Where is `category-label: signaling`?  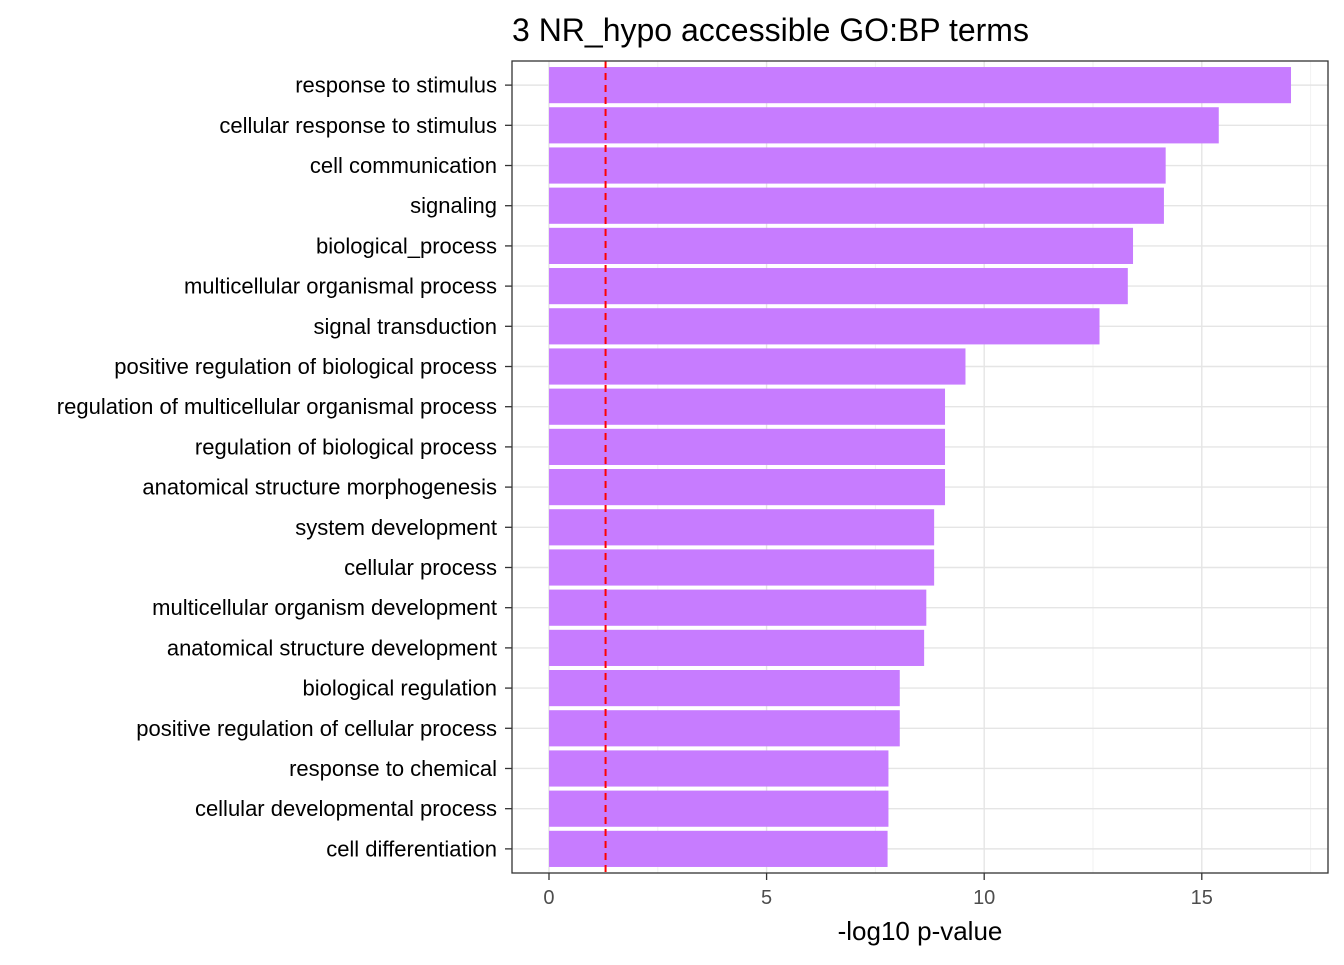 category-label: signaling is located at coordinates (453, 205).